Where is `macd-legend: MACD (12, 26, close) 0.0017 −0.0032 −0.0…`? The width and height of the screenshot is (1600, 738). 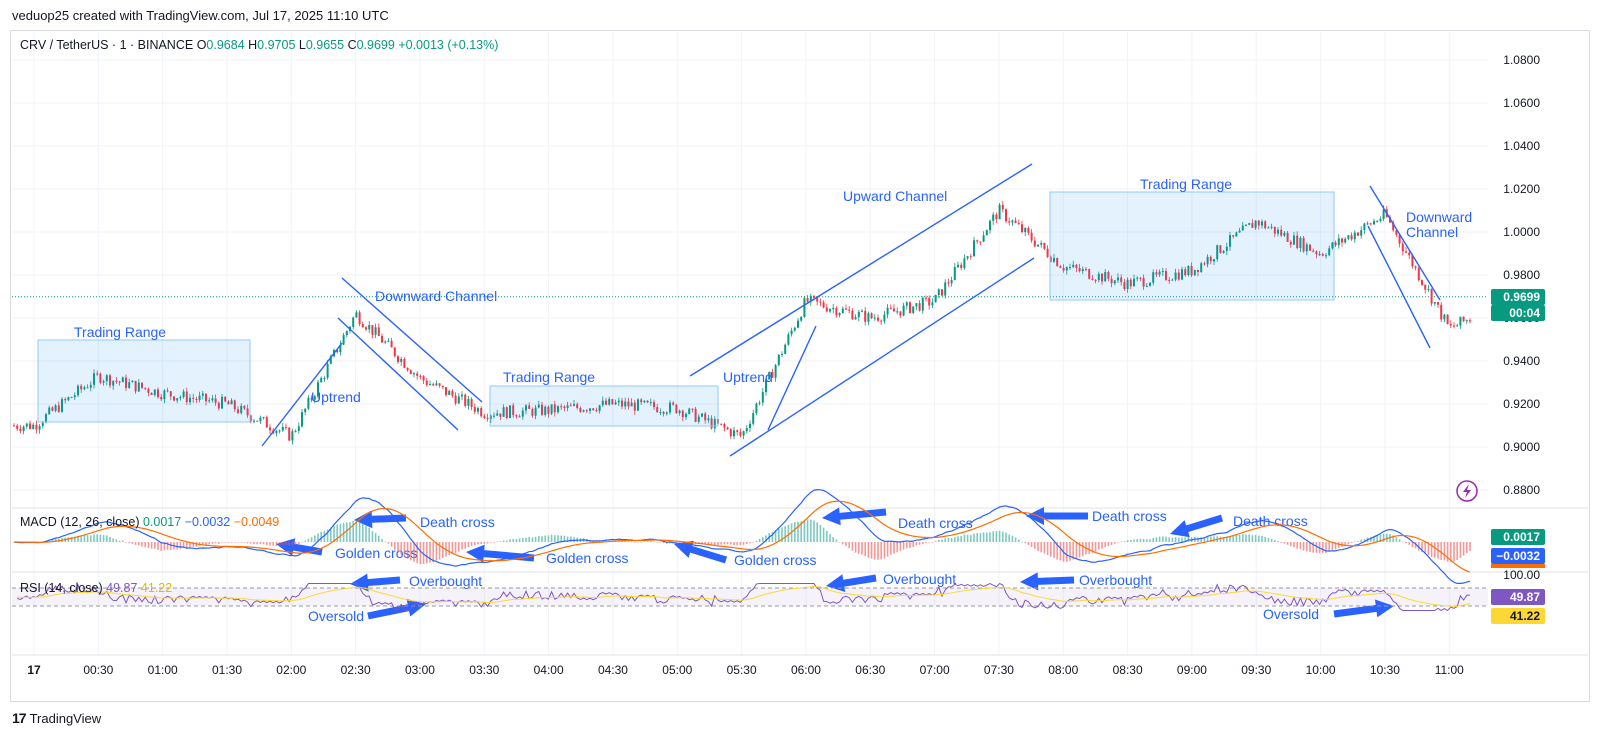
macd-legend: MACD (12, 26, close) 0.0017 −0.0032 −0.0… is located at coordinates (149, 522).